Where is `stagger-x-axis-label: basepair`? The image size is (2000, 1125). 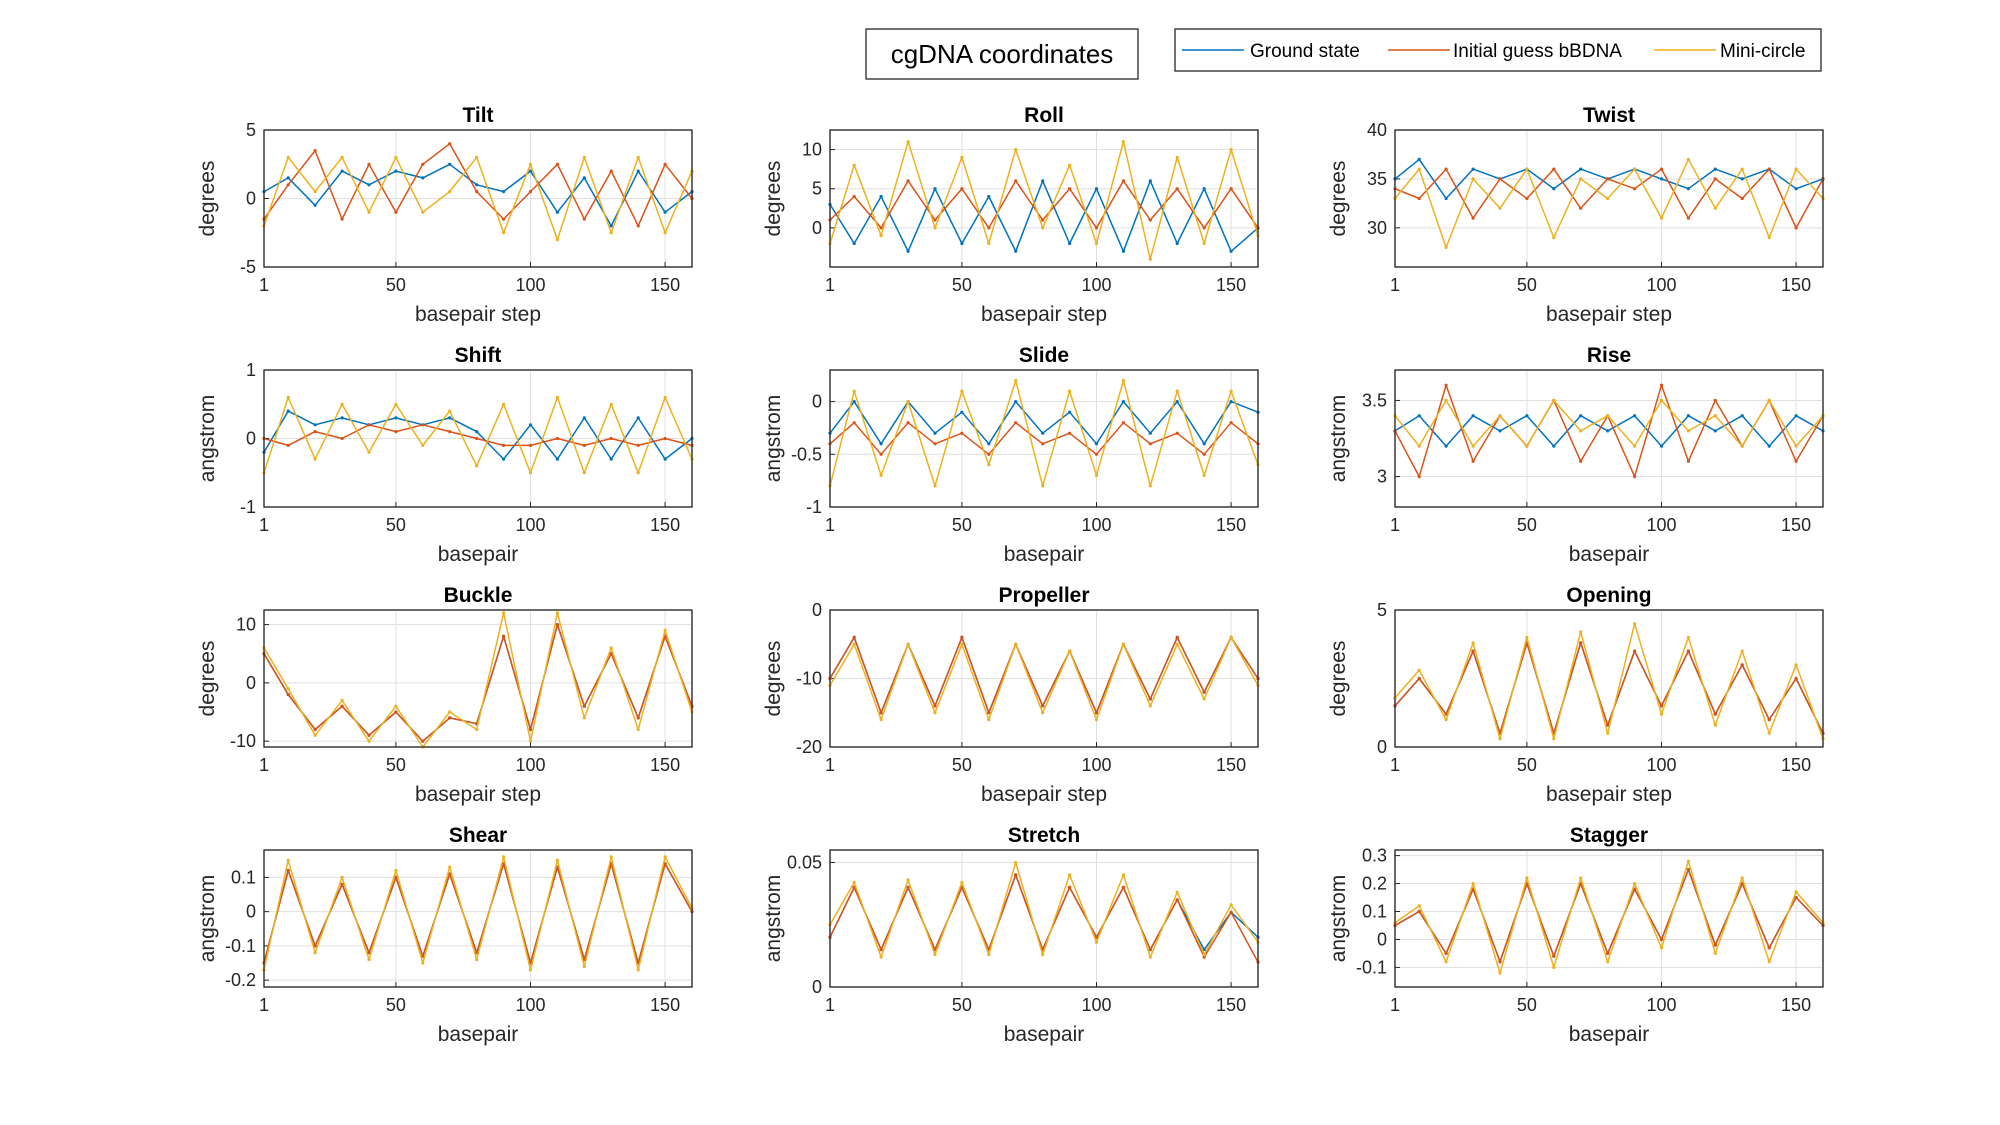 stagger-x-axis-label: basepair is located at coordinates (1609, 1034).